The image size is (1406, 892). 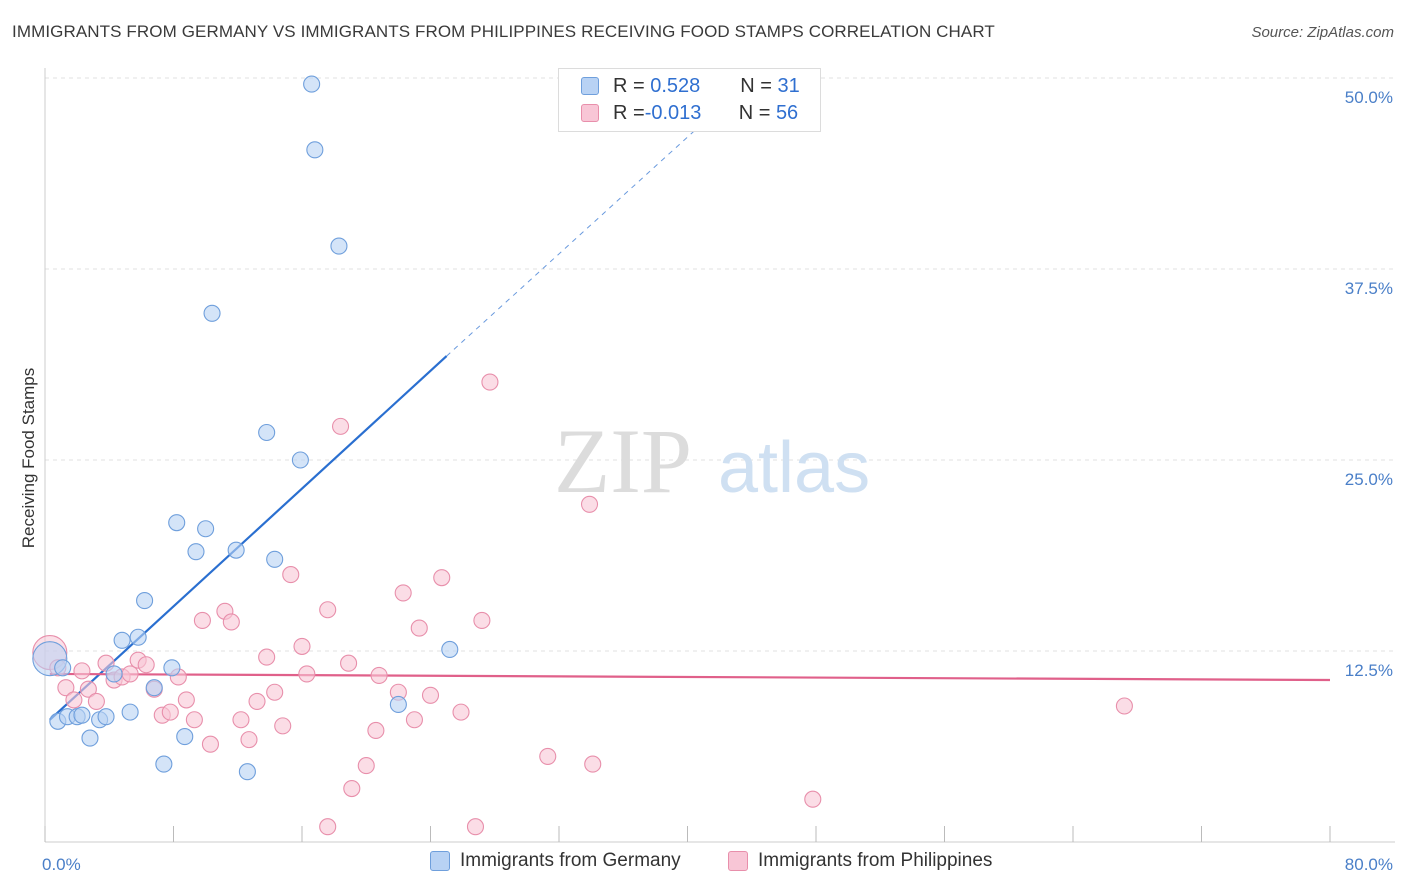 I want to click on germany-trend-extension, so click(x=591, y=224).